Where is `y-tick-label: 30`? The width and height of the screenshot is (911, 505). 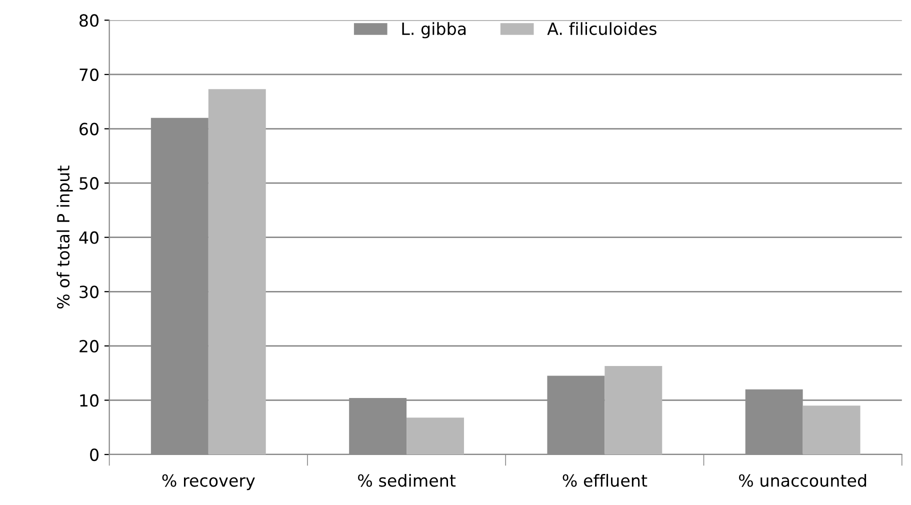
y-tick-label: 30 is located at coordinates (89, 292).